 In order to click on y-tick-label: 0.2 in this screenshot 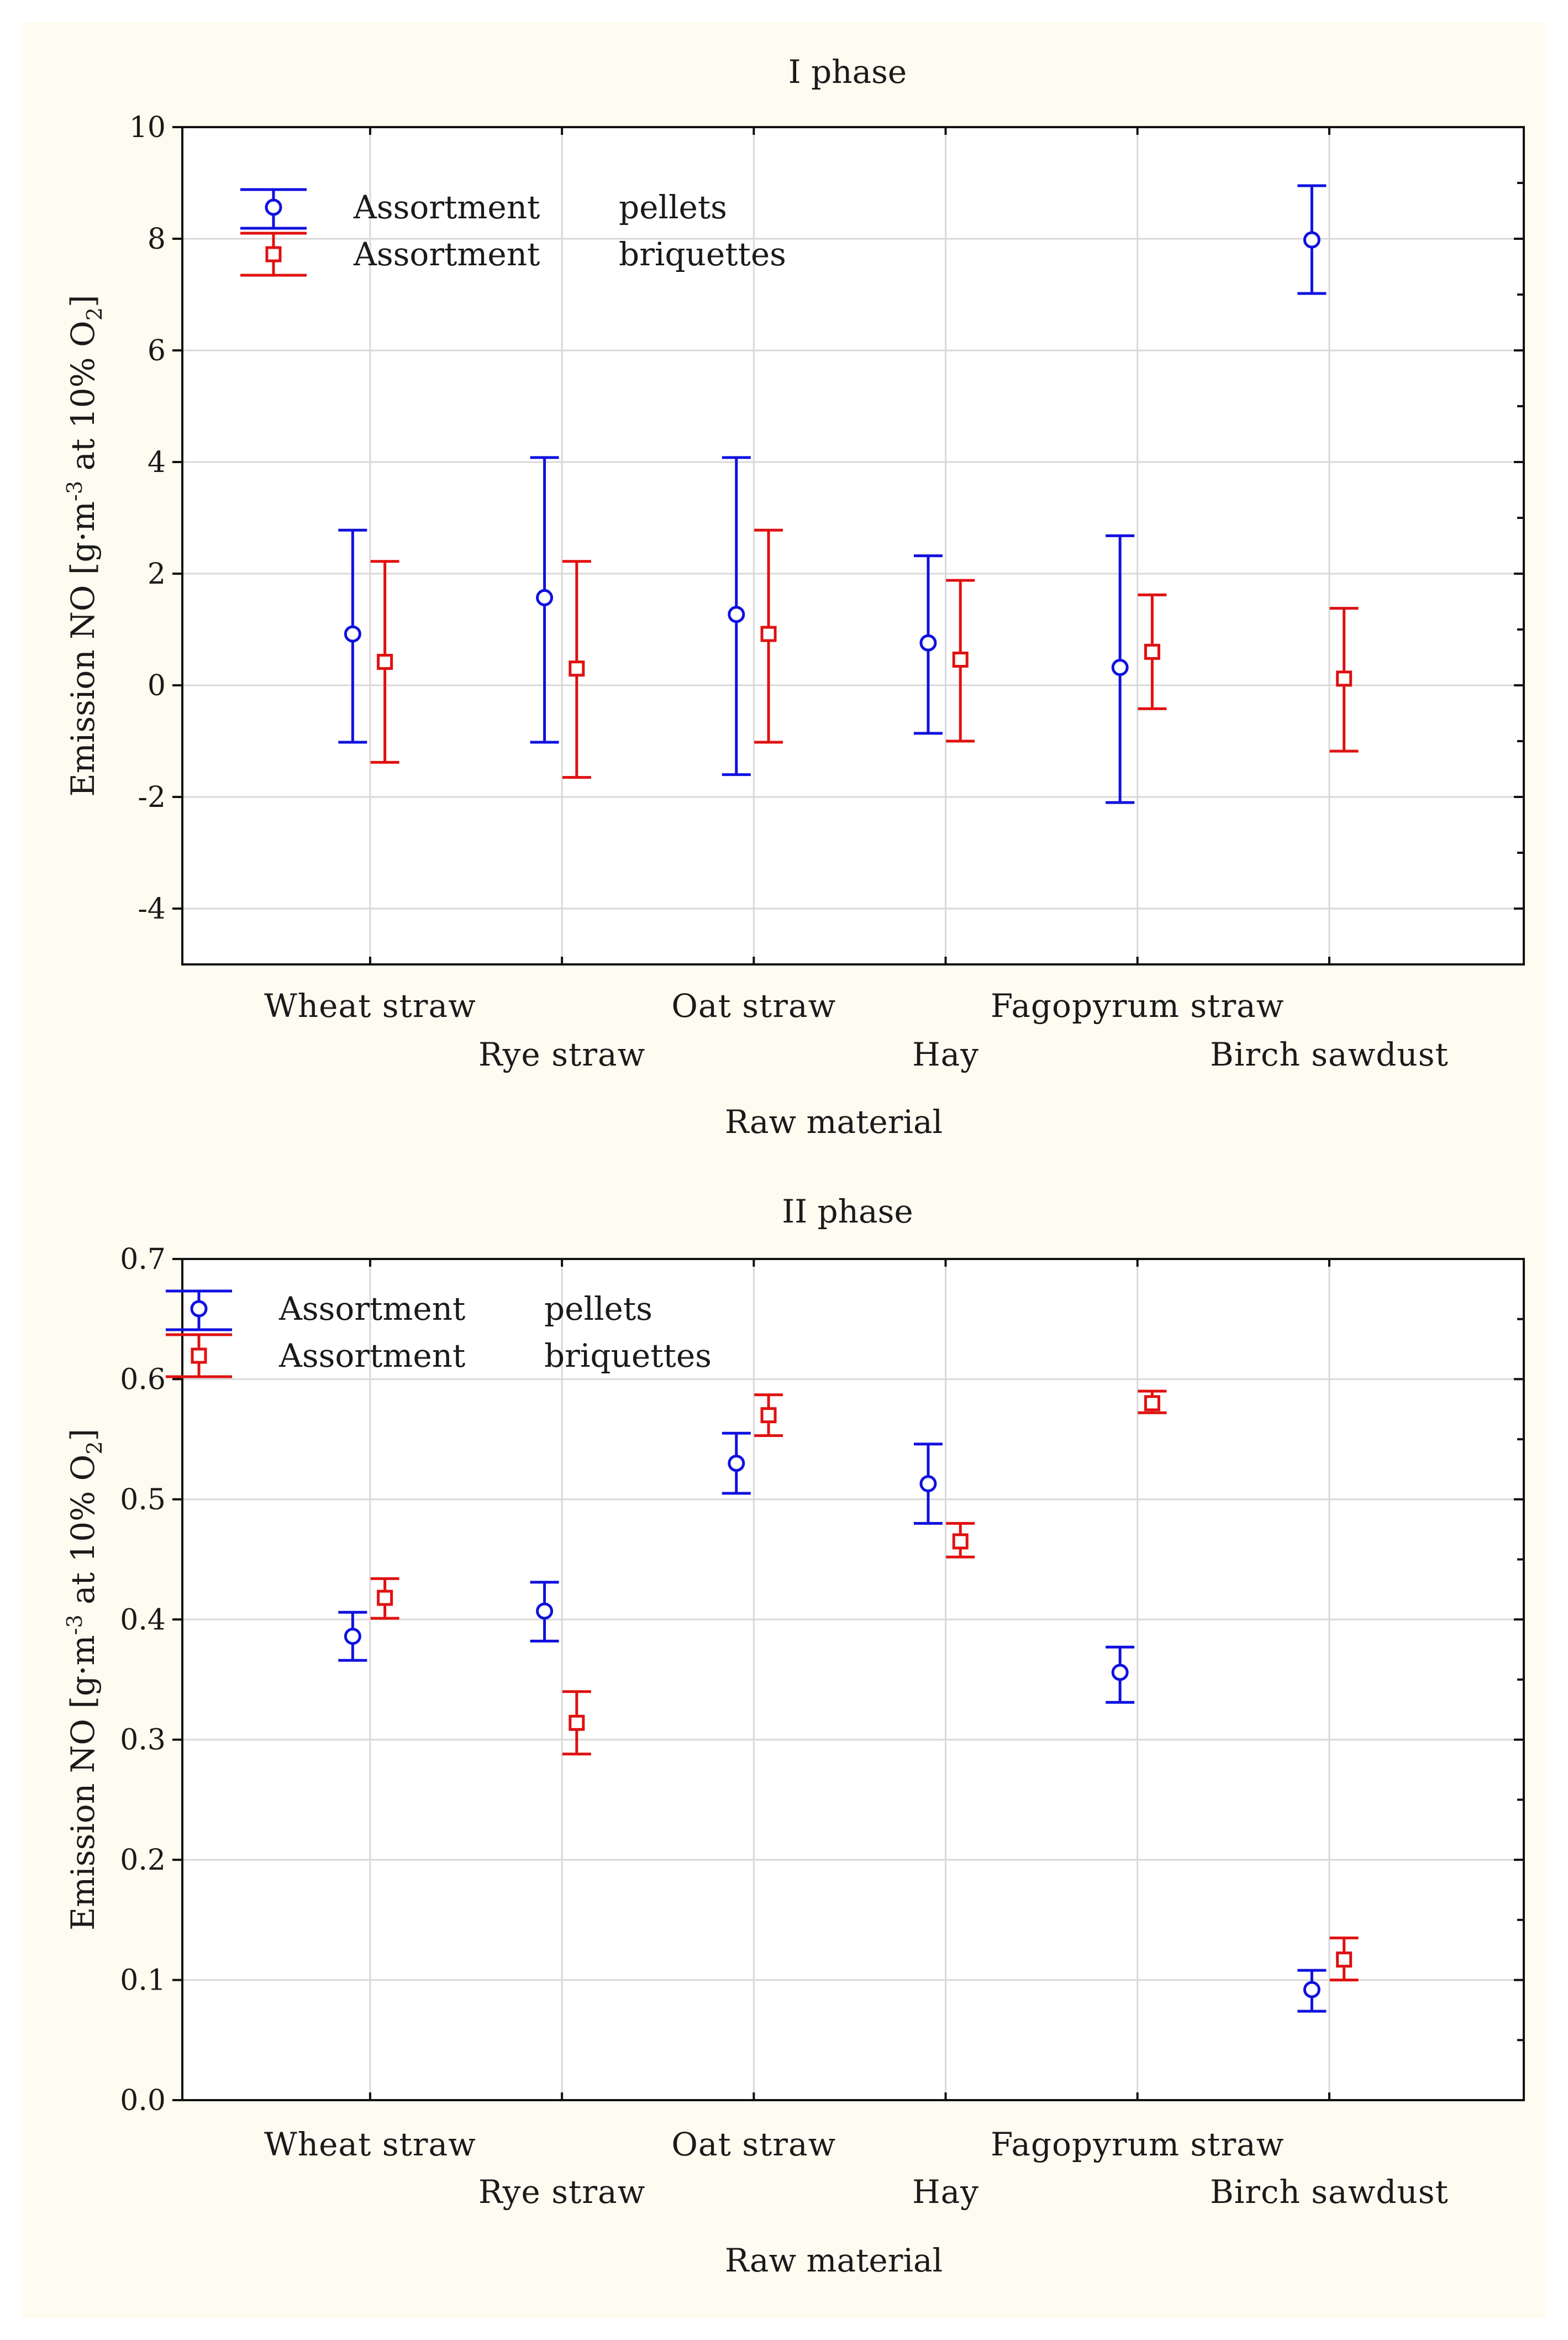, I will do `click(143, 1861)`.